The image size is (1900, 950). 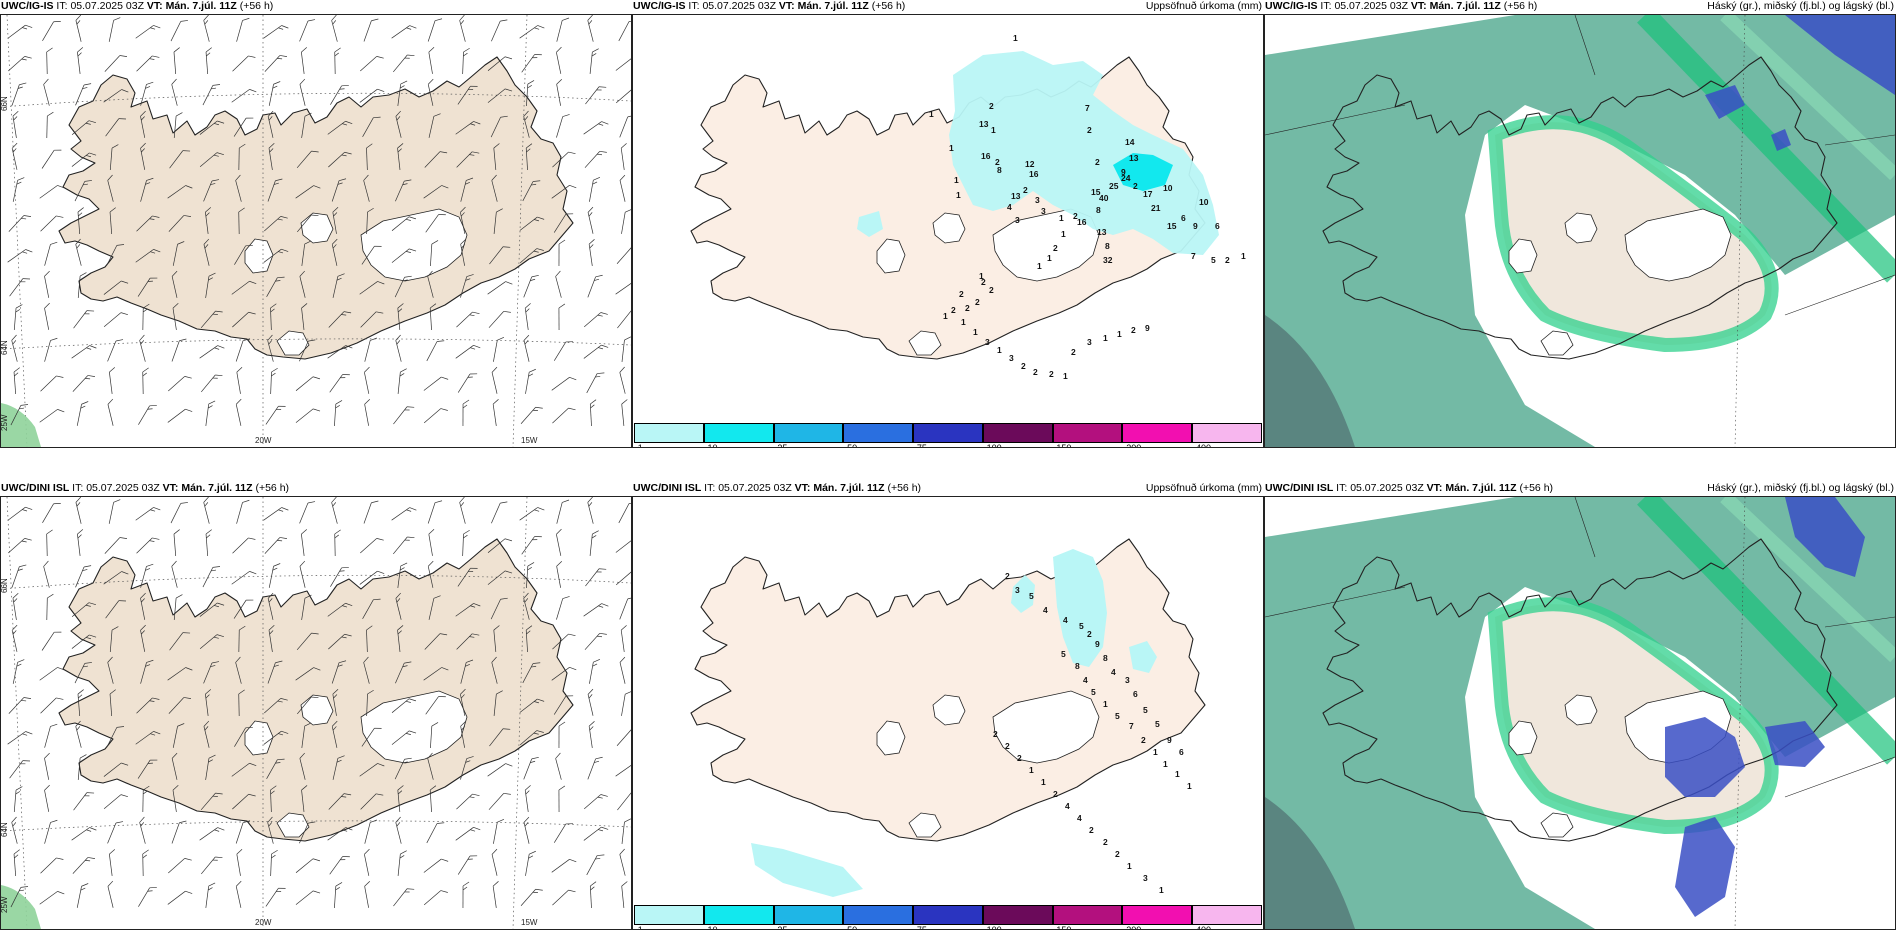 I want to click on colorbar-tick-label: 25, so click(x=782, y=927).